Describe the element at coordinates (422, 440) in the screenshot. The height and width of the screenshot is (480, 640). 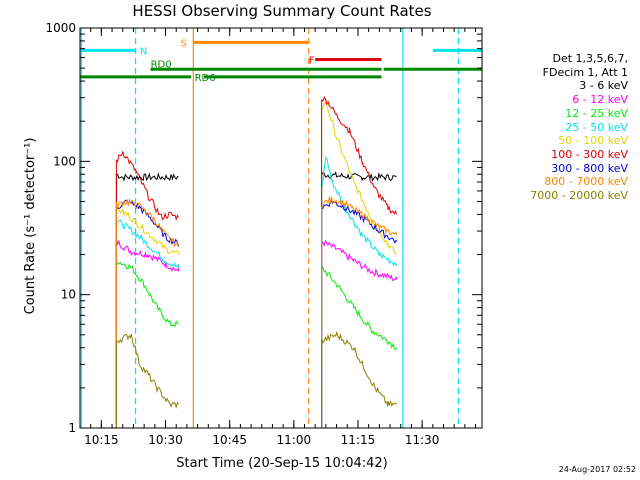
I see `x-tick-label-11:30: 11:30` at that location.